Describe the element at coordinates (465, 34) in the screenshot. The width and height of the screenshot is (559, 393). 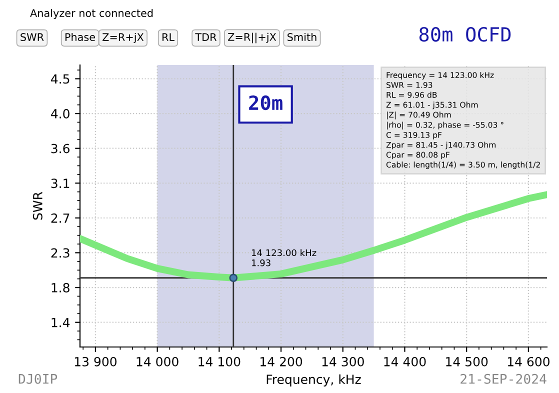
I see `chart-title: 80m OCFD` at that location.